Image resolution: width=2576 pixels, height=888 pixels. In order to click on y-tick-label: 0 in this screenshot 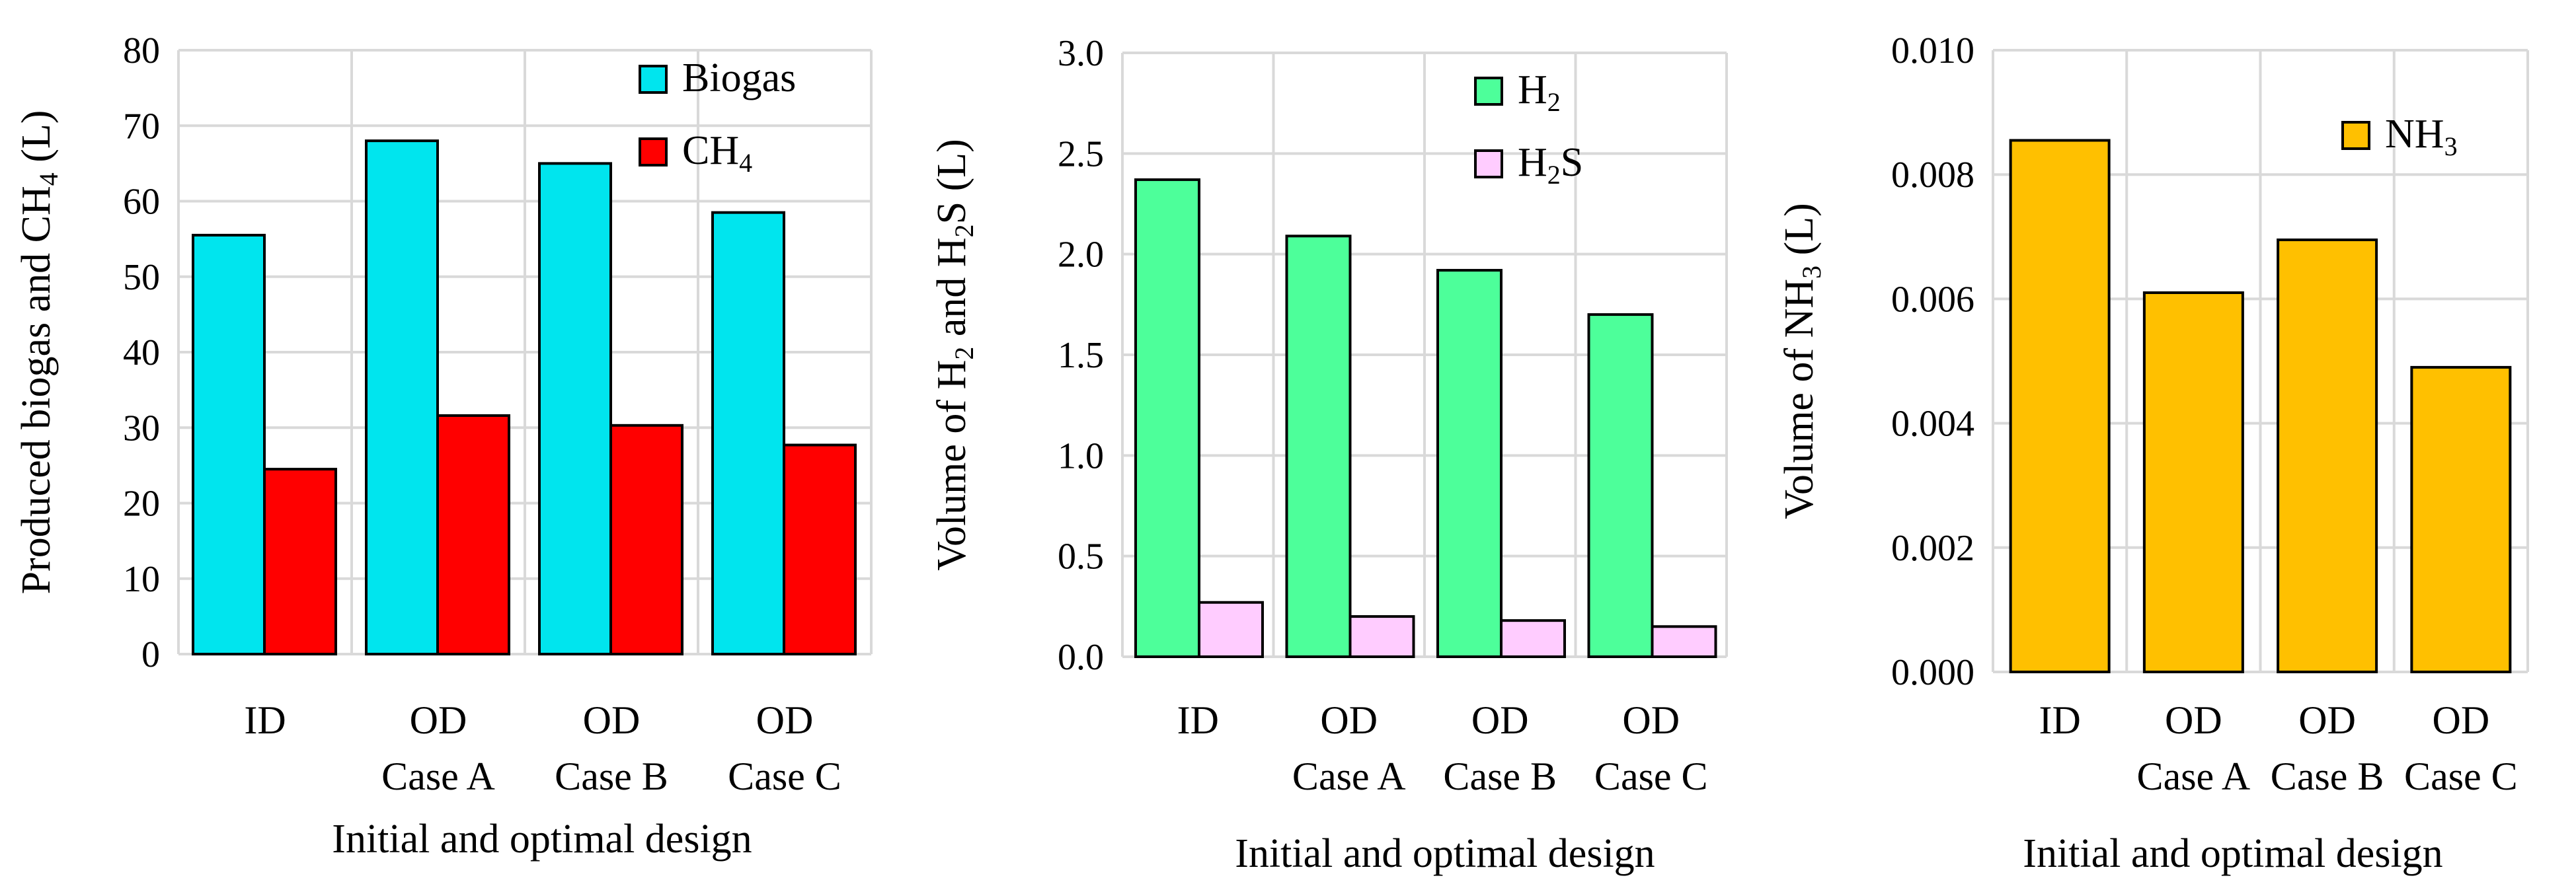, I will do `click(150, 654)`.